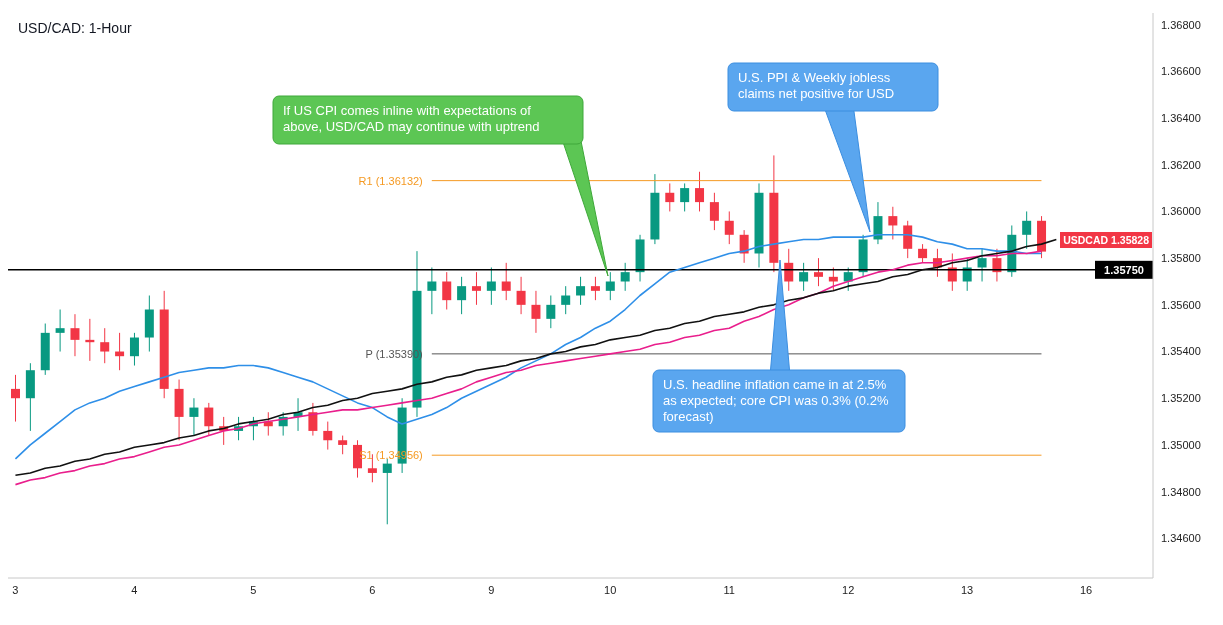  What do you see at coordinates (134, 589) in the screenshot?
I see `x-tick-label: 4` at bounding box center [134, 589].